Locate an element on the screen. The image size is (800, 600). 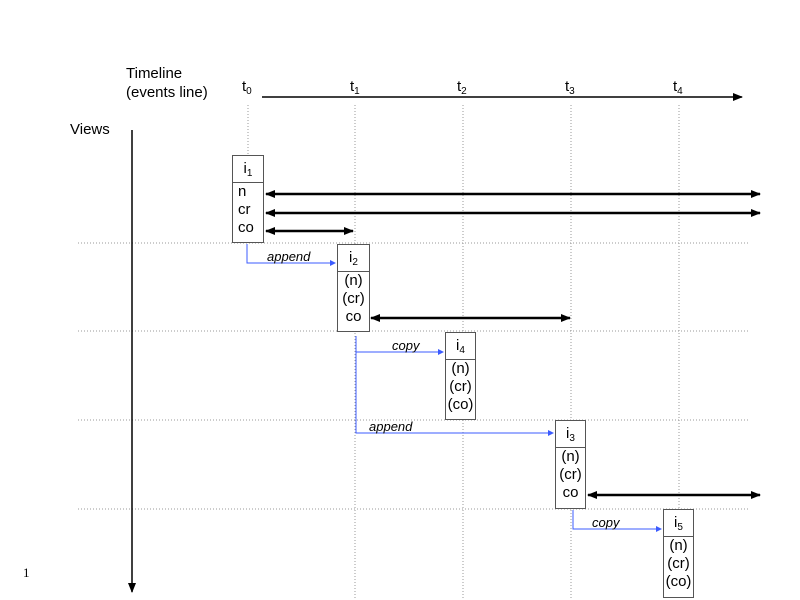
page-number: 1 is located at coordinates (26, 572).